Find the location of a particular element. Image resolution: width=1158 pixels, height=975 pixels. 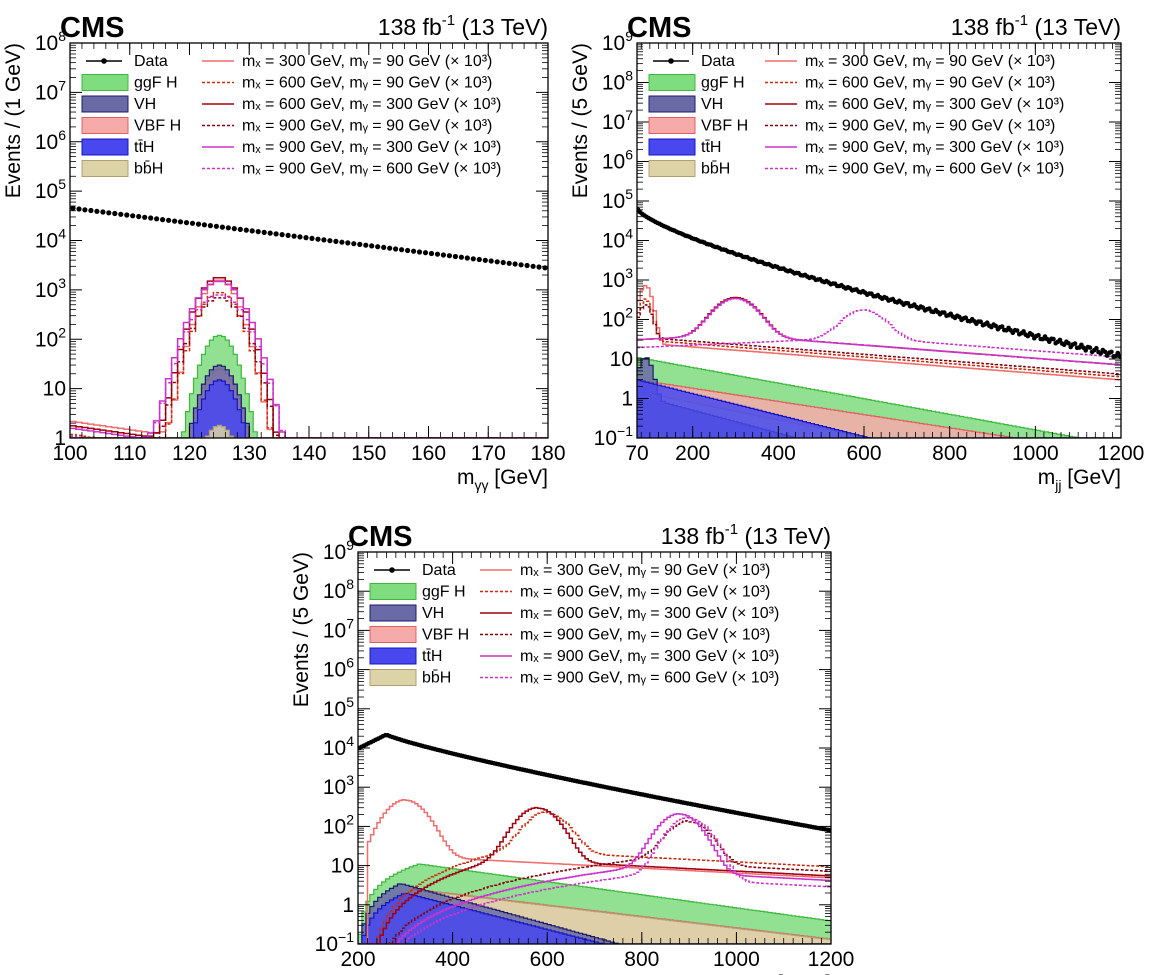

y-tick-label: 10 is located at coordinates (342, 866).